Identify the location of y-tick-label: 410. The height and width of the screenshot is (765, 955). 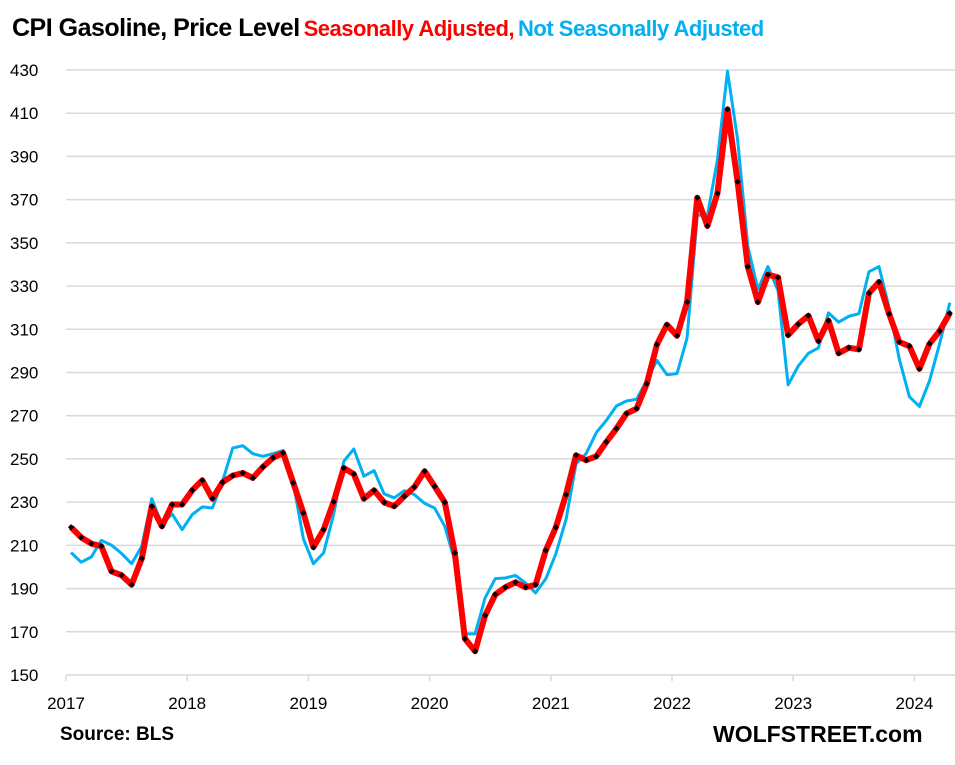
(24, 113).